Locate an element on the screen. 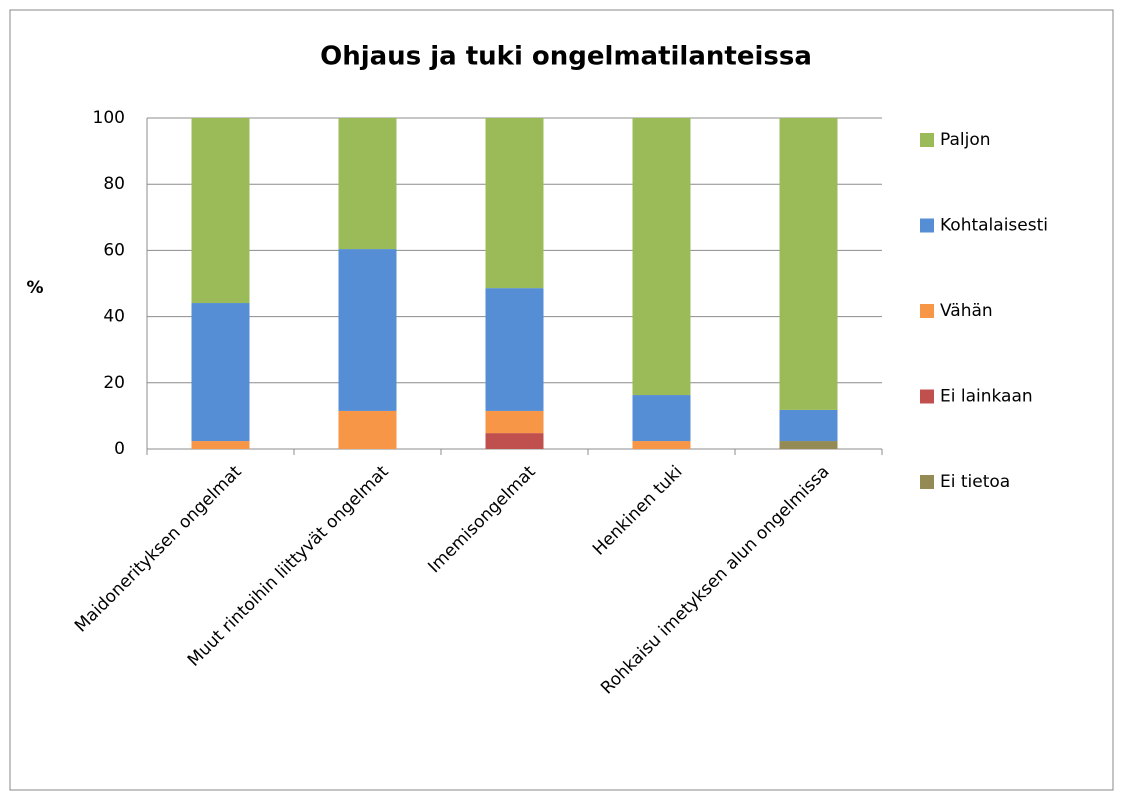 The height and width of the screenshot is (802, 1123). legend-label: Ei lainkaan is located at coordinates (986, 397).